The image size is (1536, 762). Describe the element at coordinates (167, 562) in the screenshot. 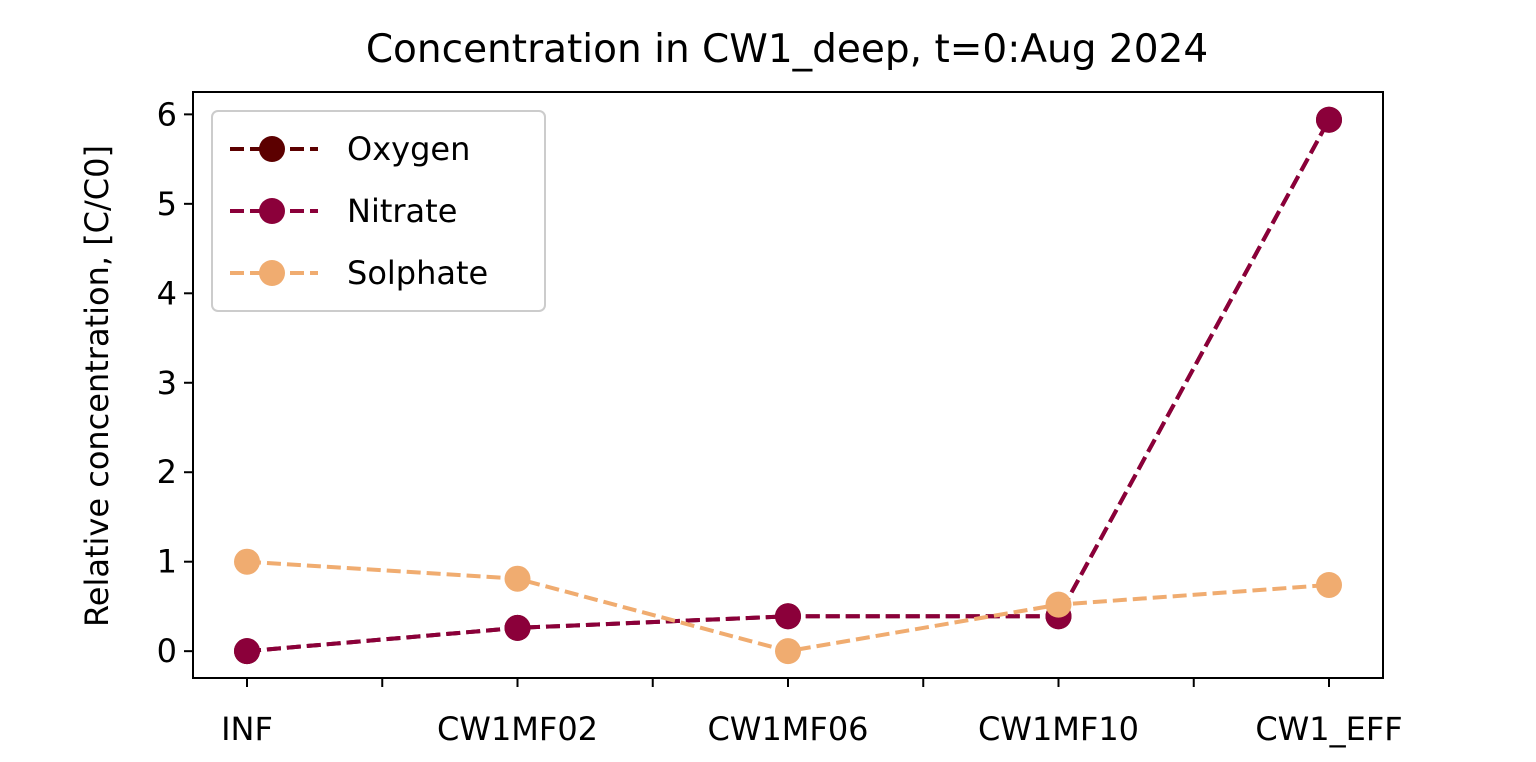

I see `y-tick-label: 1` at that location.